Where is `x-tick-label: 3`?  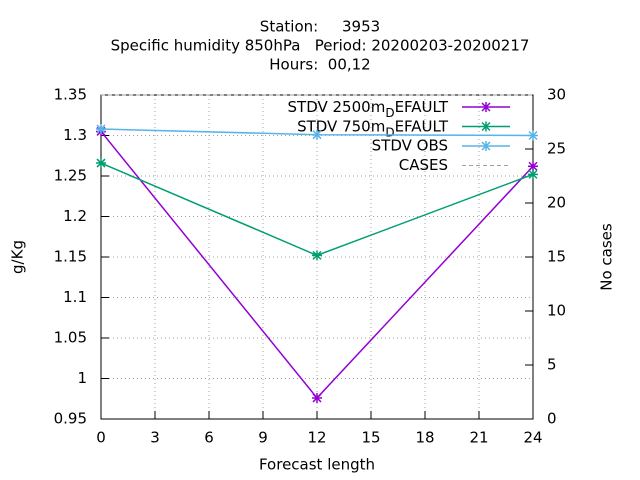 x-tick-label: 3 is located at coordinates (155, 438).